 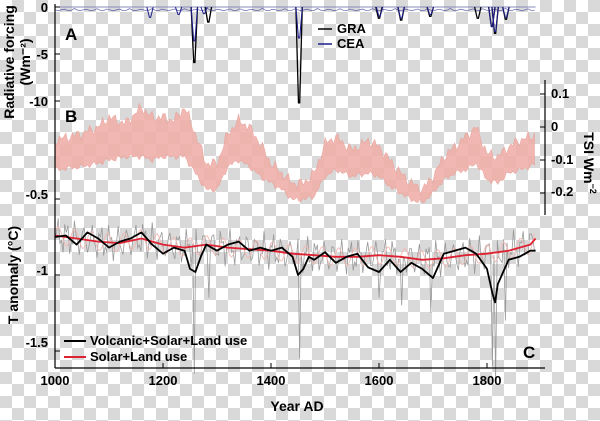 What do you see at coordinates (296, 406) in the screenshot?
I see `x-axis-label: Year AD` at bounding box center [296, 406].